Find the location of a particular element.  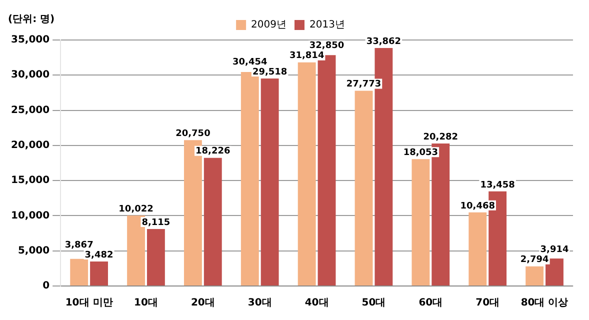

data-label: 13,458 is located at coordinates (497, 185).